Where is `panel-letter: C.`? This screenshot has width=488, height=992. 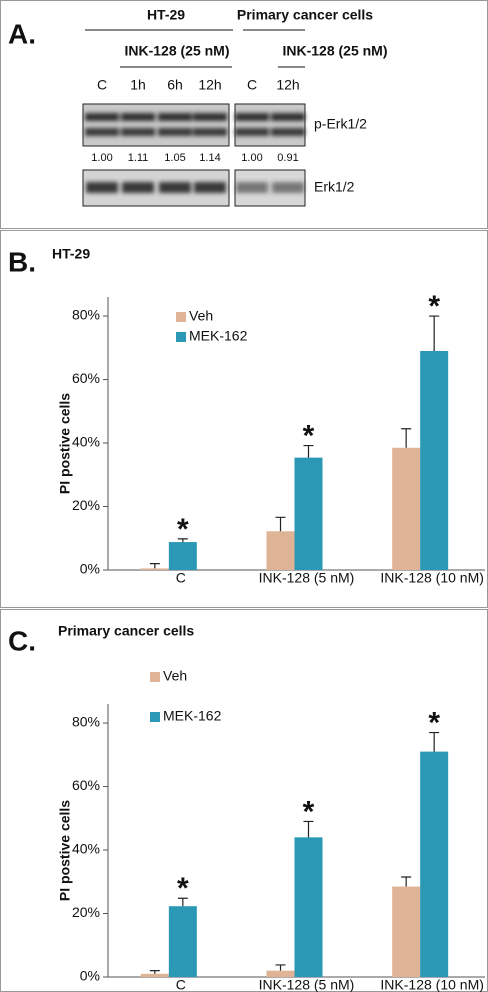
panel-letter: C. is located at coordinates (22, 640).